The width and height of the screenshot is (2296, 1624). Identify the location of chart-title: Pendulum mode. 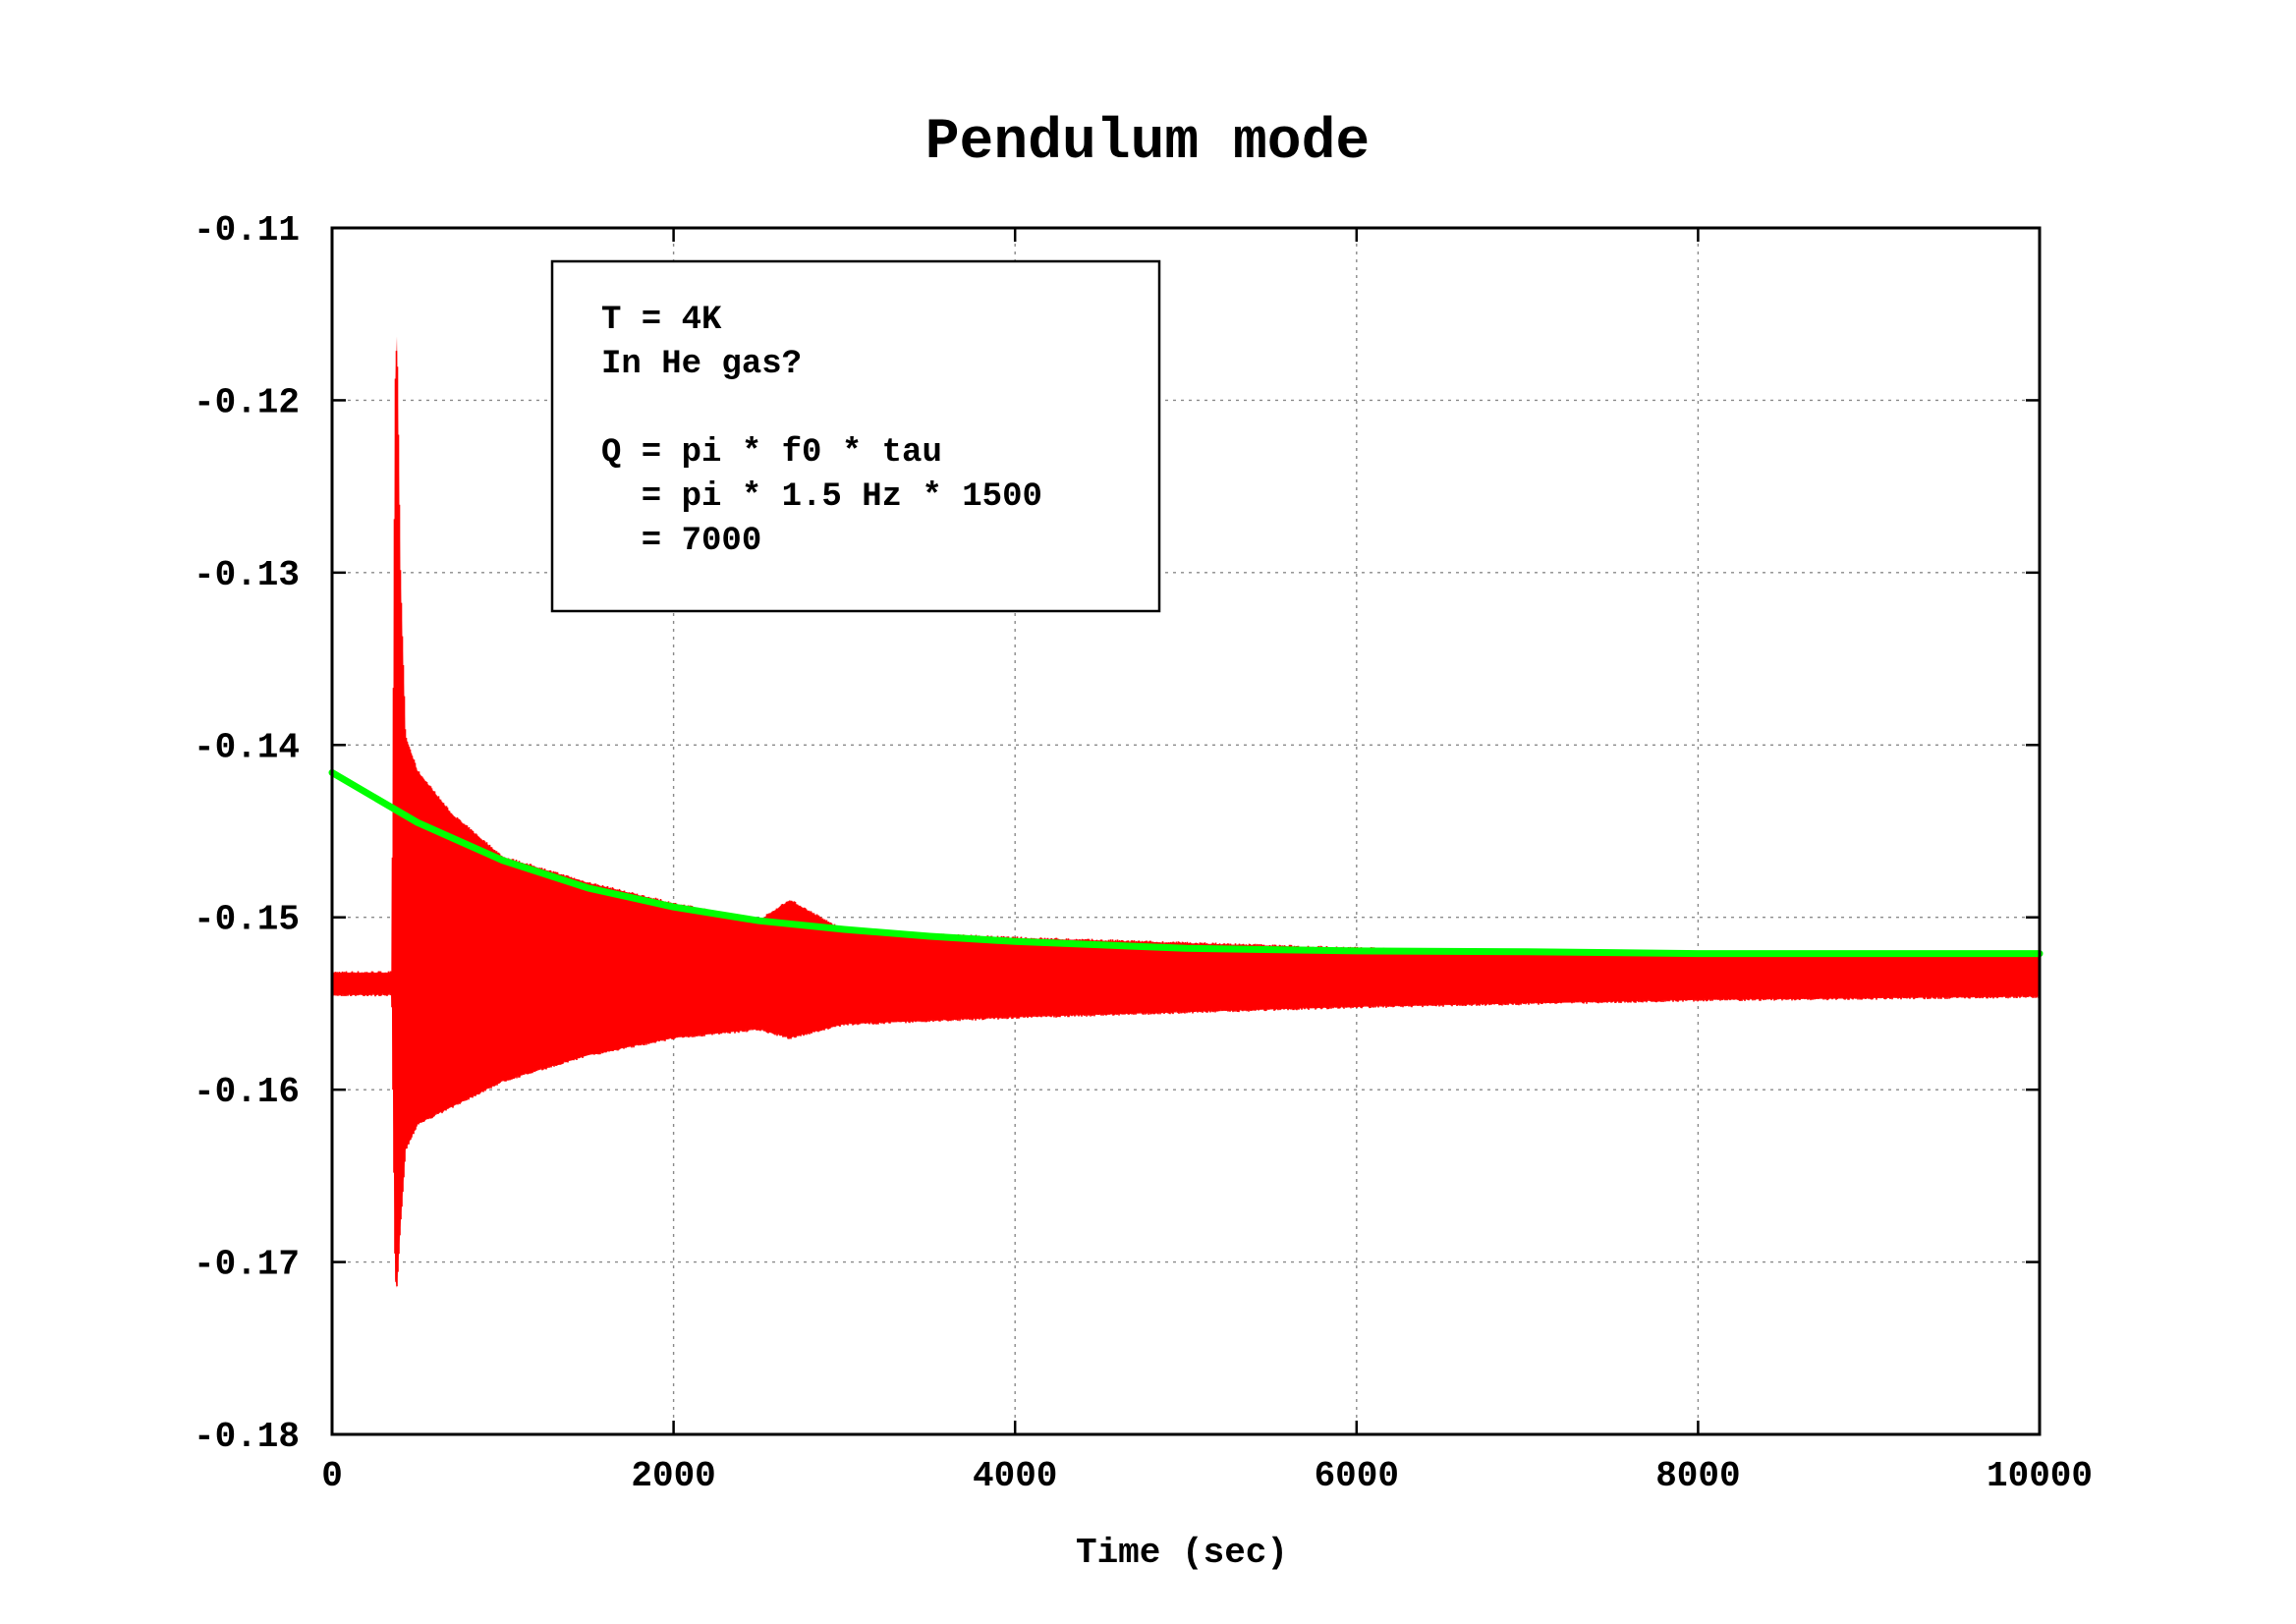
(1147, 143).